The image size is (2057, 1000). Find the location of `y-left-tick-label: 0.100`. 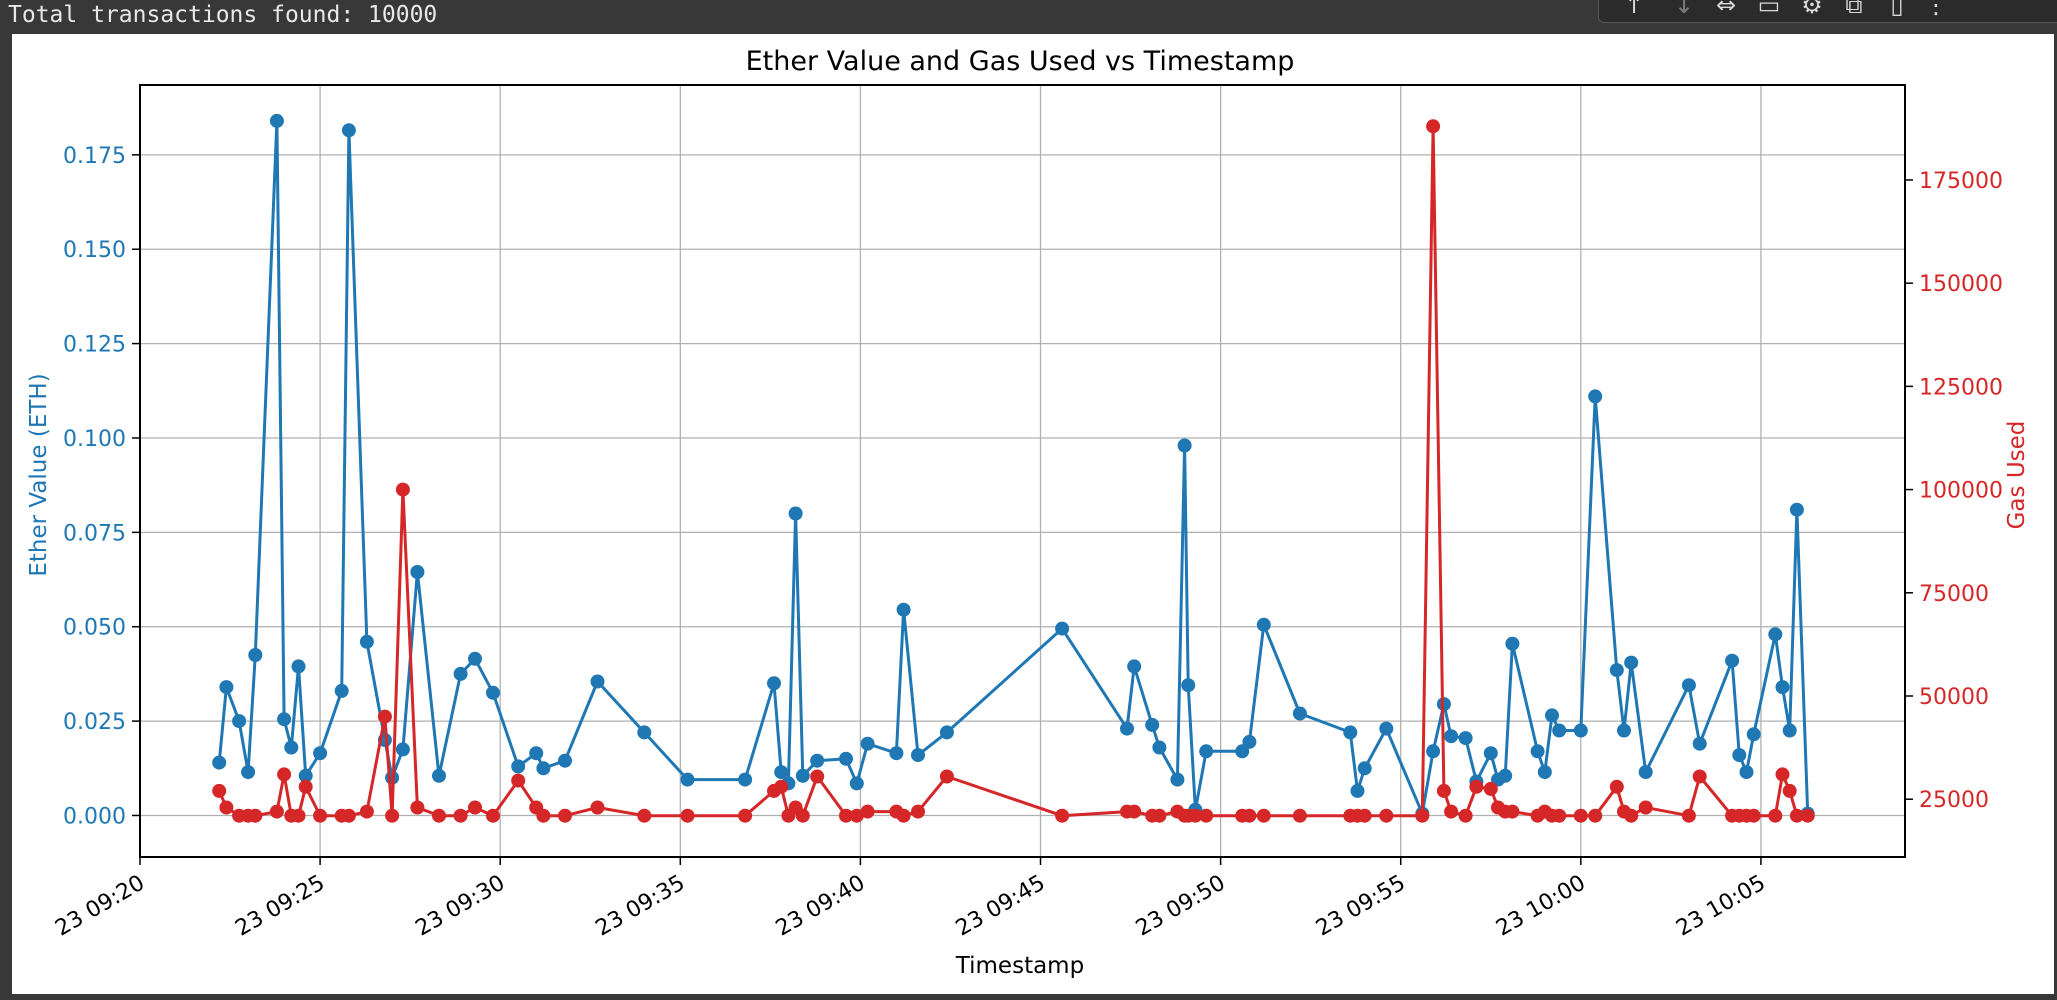

y-left-tick-label: 0.100 is located at coordinates (94, 439).